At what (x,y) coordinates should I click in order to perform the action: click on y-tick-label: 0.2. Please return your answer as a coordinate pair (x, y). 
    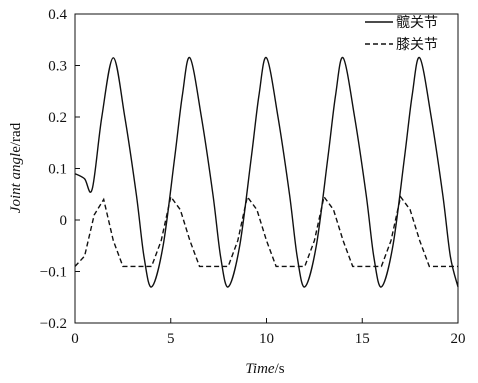
    Looking at the image, I should click on (57, 118).